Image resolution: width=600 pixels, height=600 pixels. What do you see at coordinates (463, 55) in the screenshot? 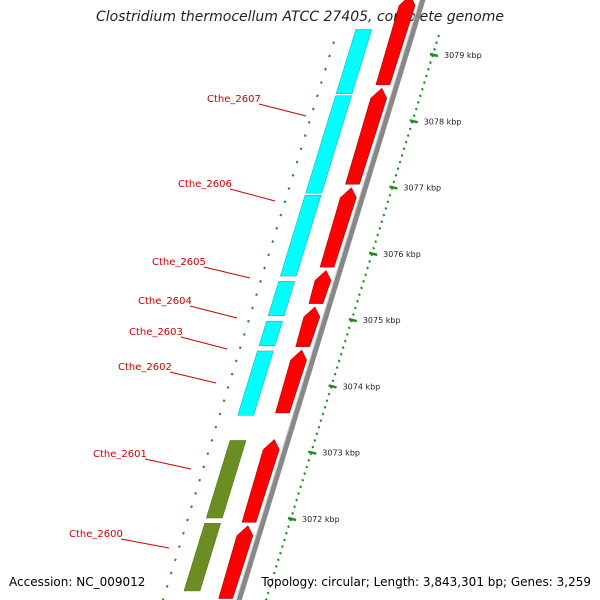
I see `ruler-tick-label: 3079 kbp` at bounding box center [463, 55].